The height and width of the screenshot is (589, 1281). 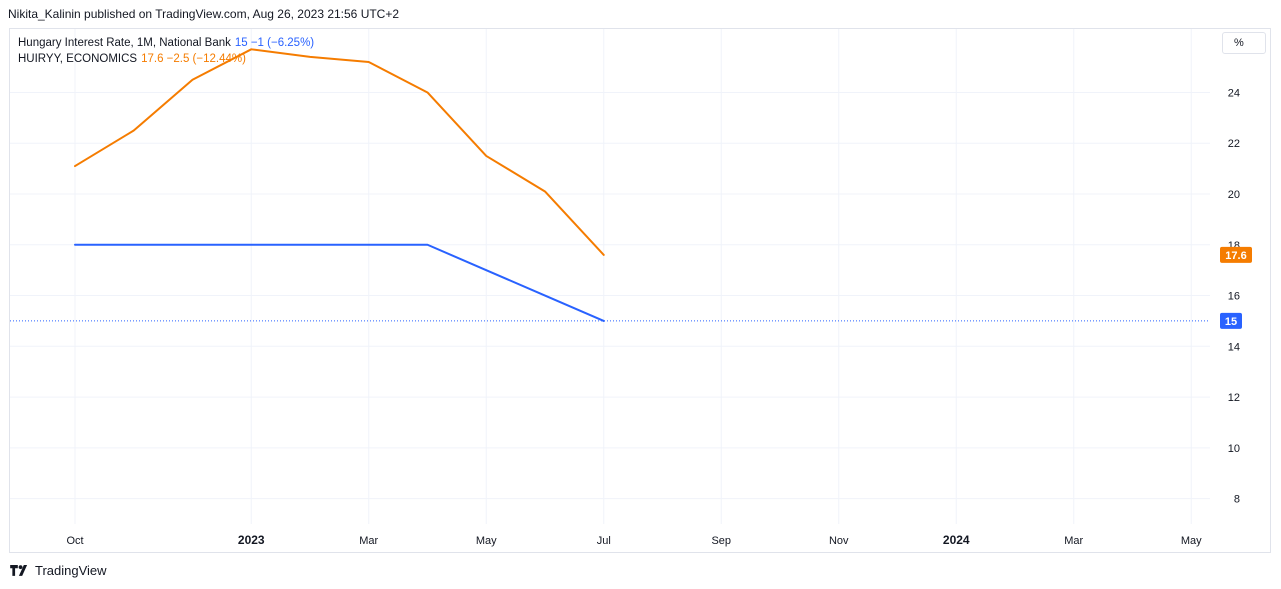 I want to click on y-tick-label: 8, so click(x=1237, y=500).